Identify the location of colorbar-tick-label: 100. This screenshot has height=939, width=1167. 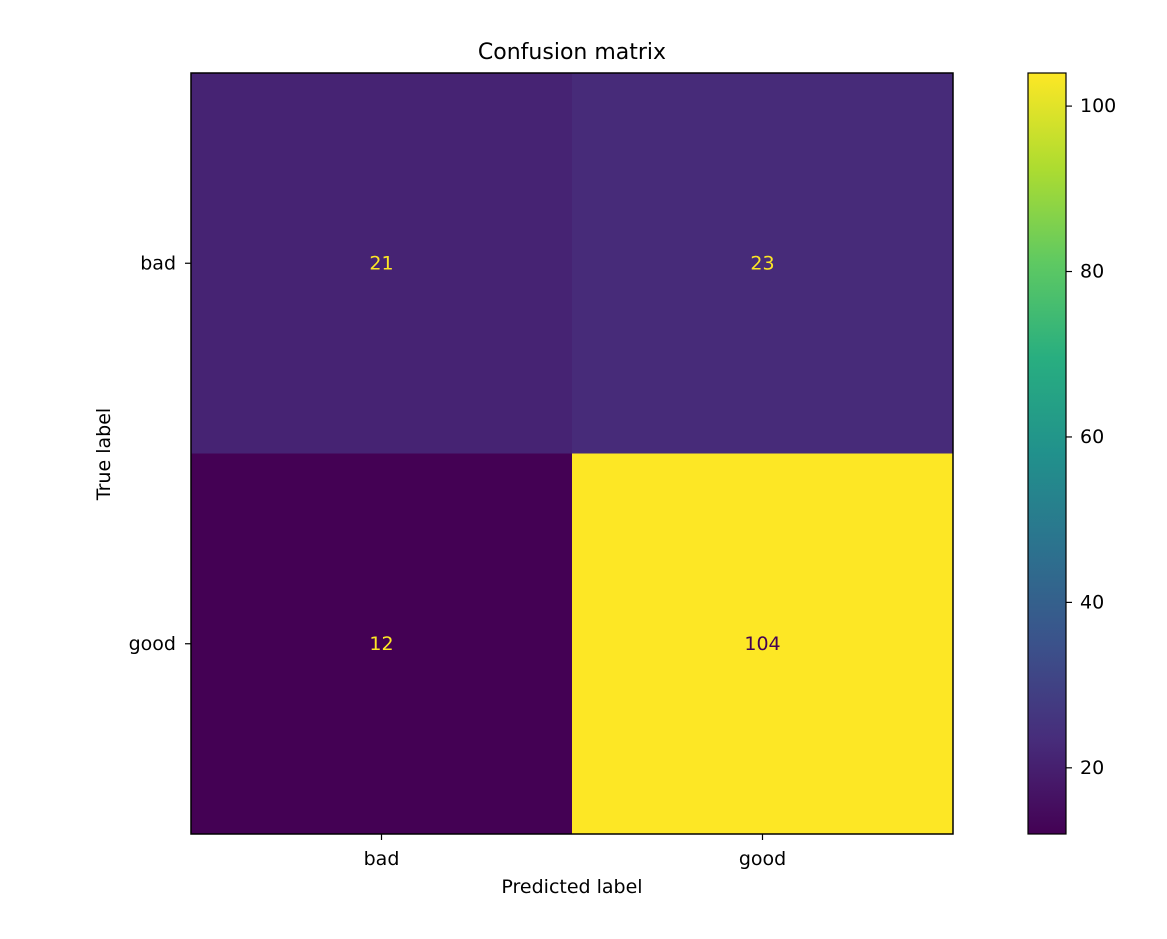
(1098, 106).